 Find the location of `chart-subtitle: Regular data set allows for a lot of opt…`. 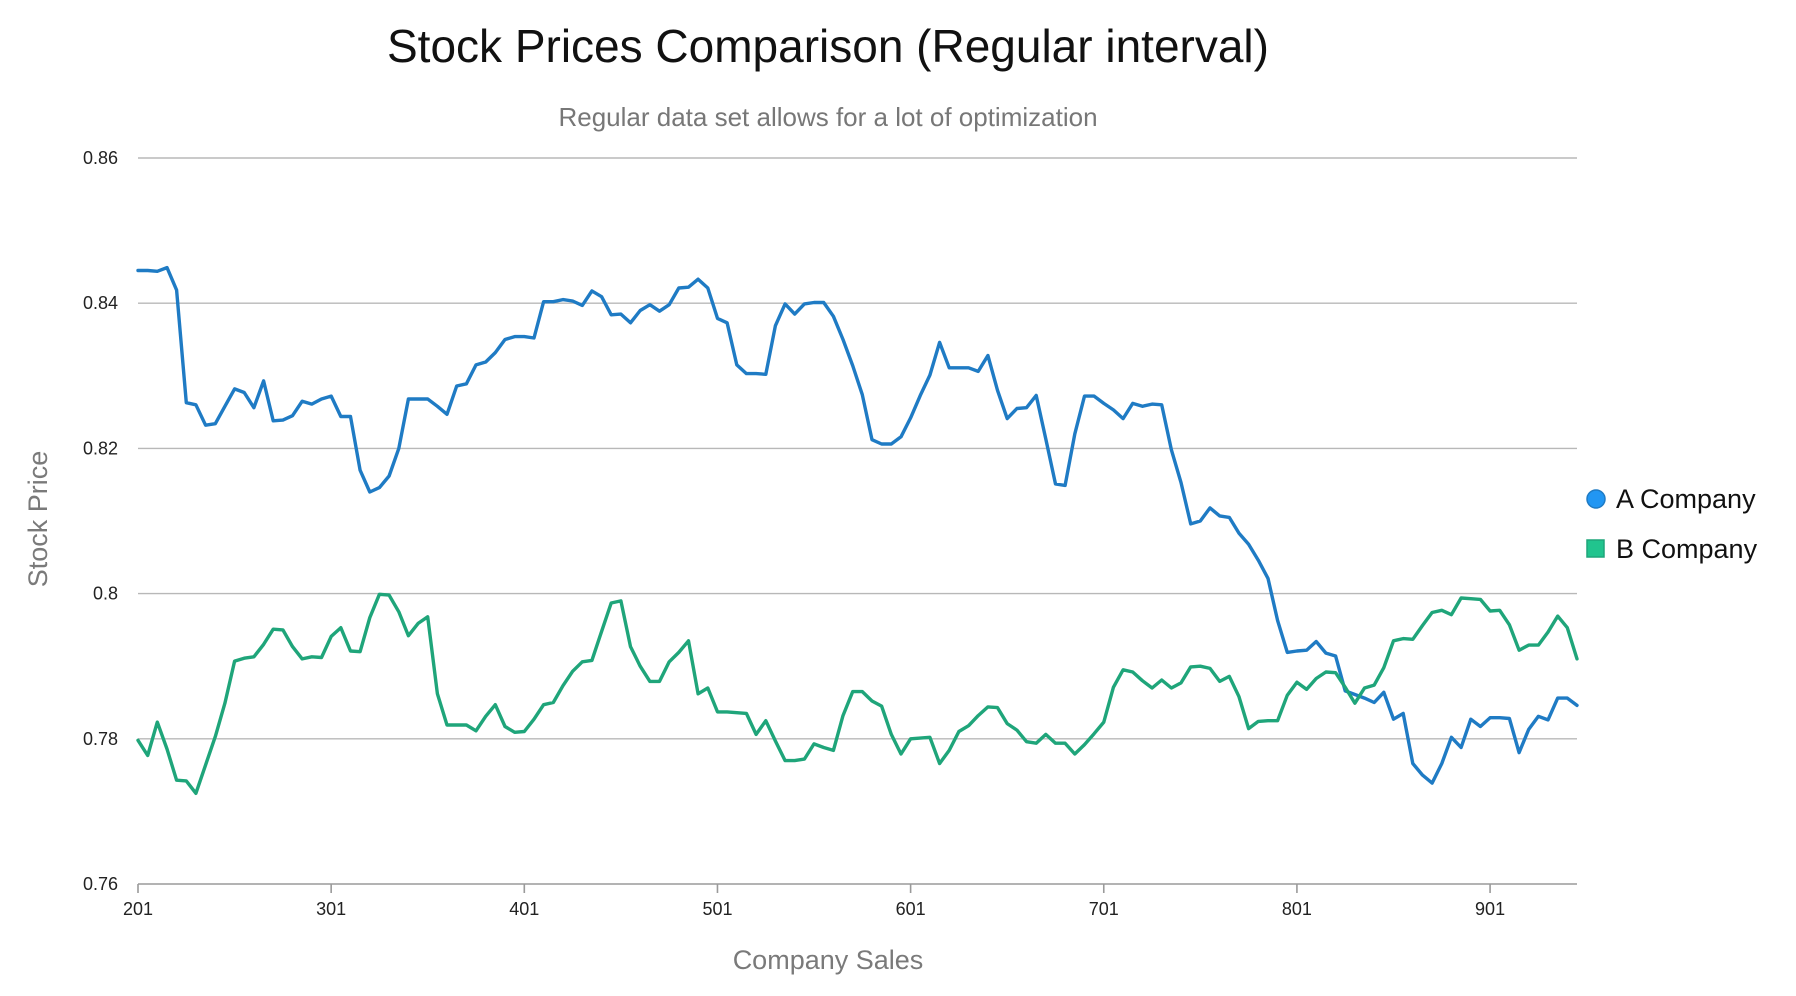

chart-subtitle: Regular data set allows for a lot of opt… is located at coordinates (827, 117).